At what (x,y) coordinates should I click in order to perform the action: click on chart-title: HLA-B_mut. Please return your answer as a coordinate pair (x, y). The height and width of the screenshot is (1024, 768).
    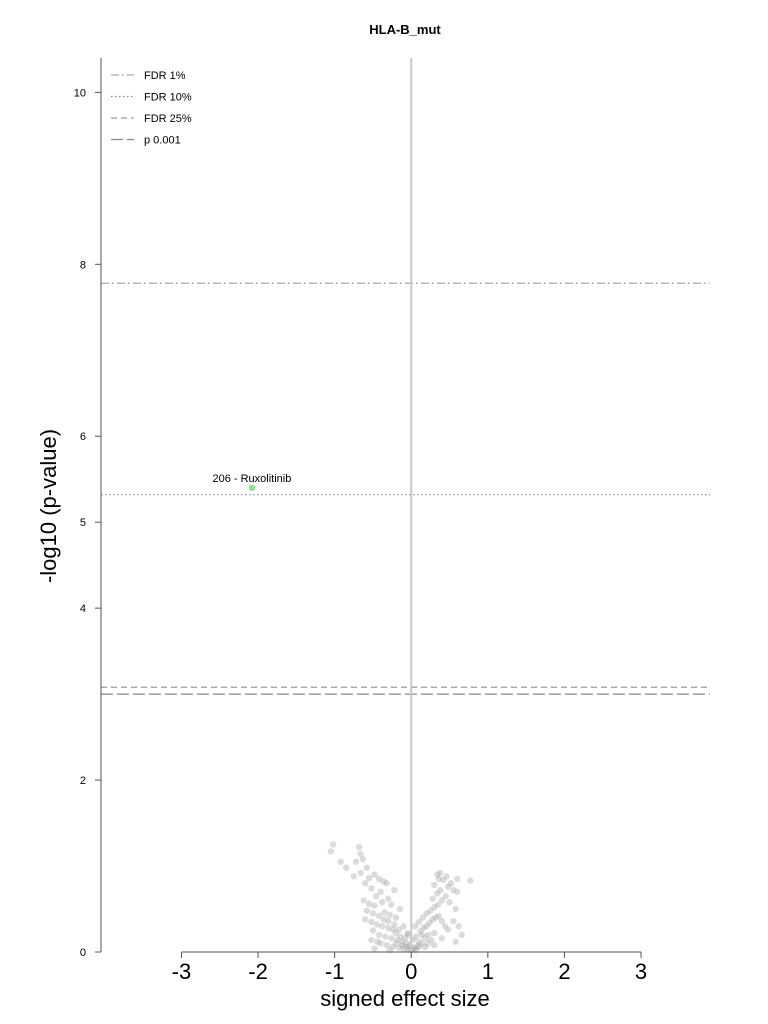
    Looking at the image, I should click on (405, 29).